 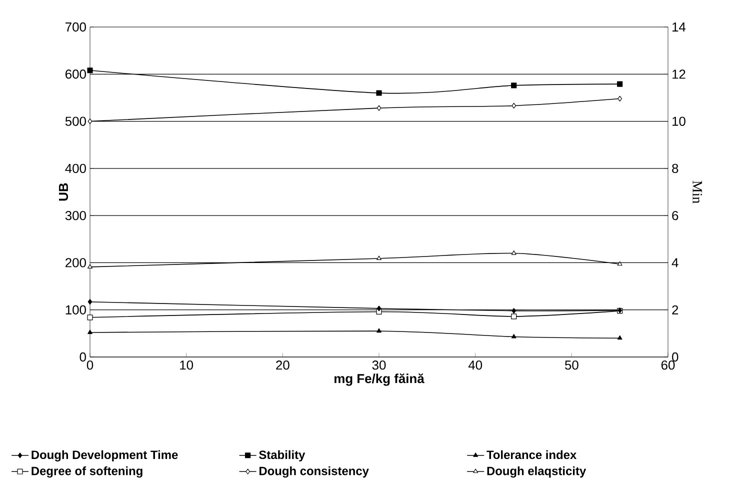 I want to click on x-tick-label: 0, so click(x=90, y=365).